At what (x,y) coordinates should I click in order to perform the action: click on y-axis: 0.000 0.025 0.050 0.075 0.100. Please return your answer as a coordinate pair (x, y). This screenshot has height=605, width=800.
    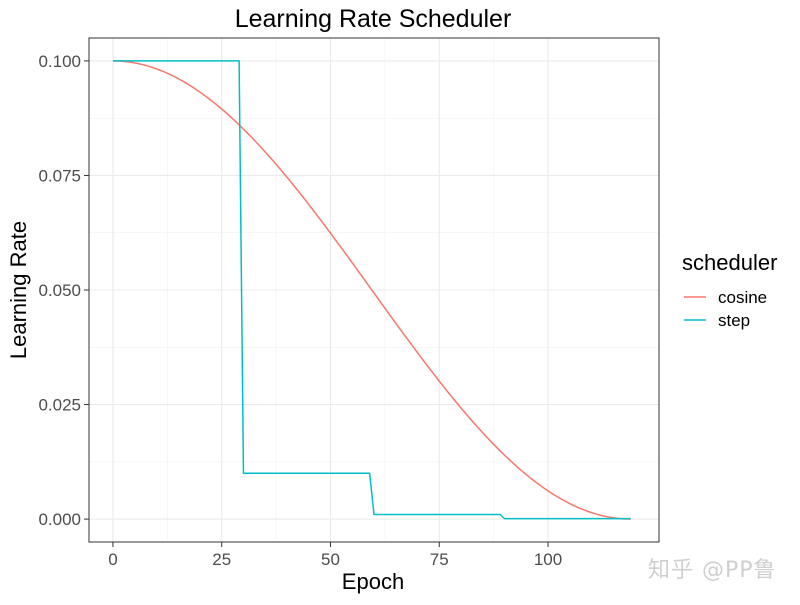
    Looking at the image, I should click on (63, 290).